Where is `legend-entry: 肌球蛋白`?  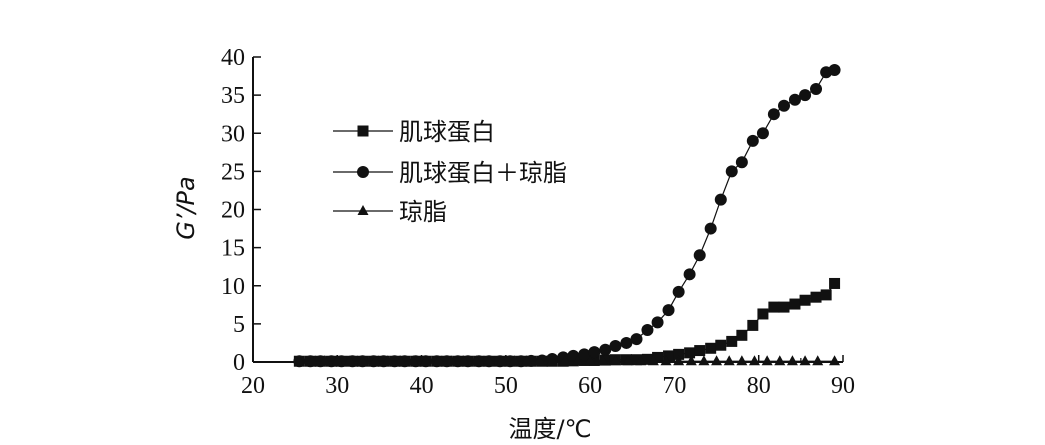 legend-entry: 肌球蛋白 is located at coordinates (414, 132).